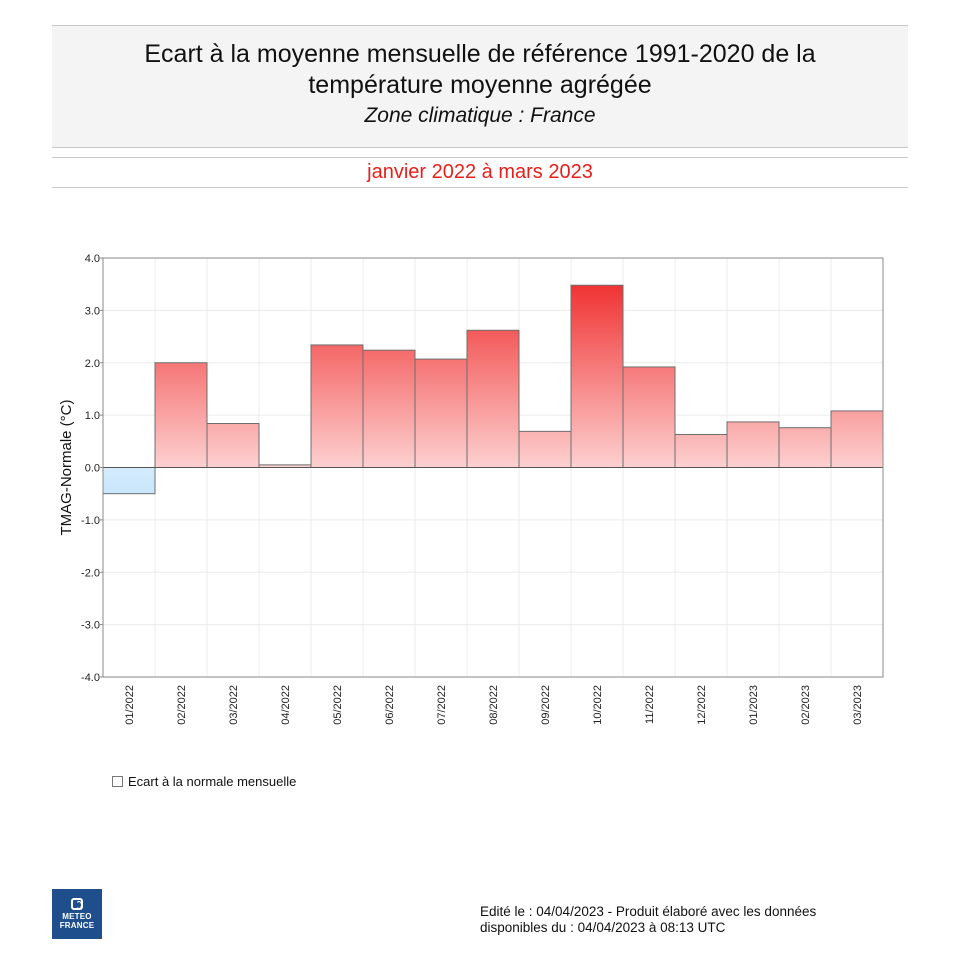 The height and width of the screenshot is (960, 960). I want to click on chart-title-line2: température moyenne agrégée, so click(480, 85).